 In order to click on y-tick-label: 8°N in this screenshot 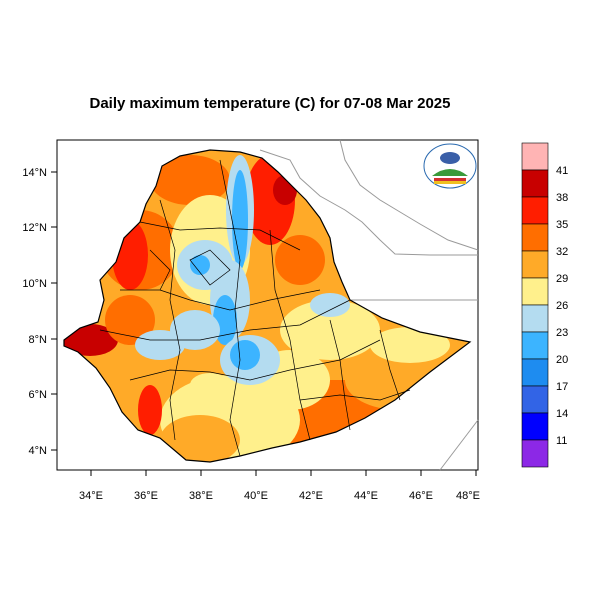, I will do `click(38, 340)`.